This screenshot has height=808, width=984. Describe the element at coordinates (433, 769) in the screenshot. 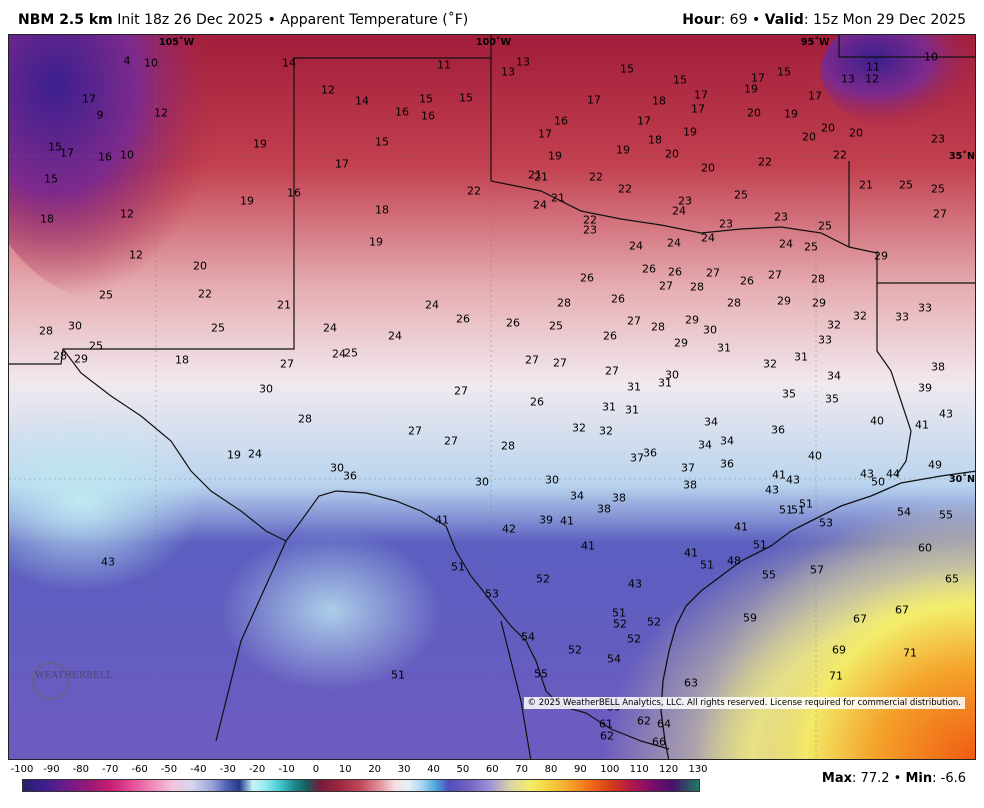

I see `colorbar-tick-label: 40` at that location.